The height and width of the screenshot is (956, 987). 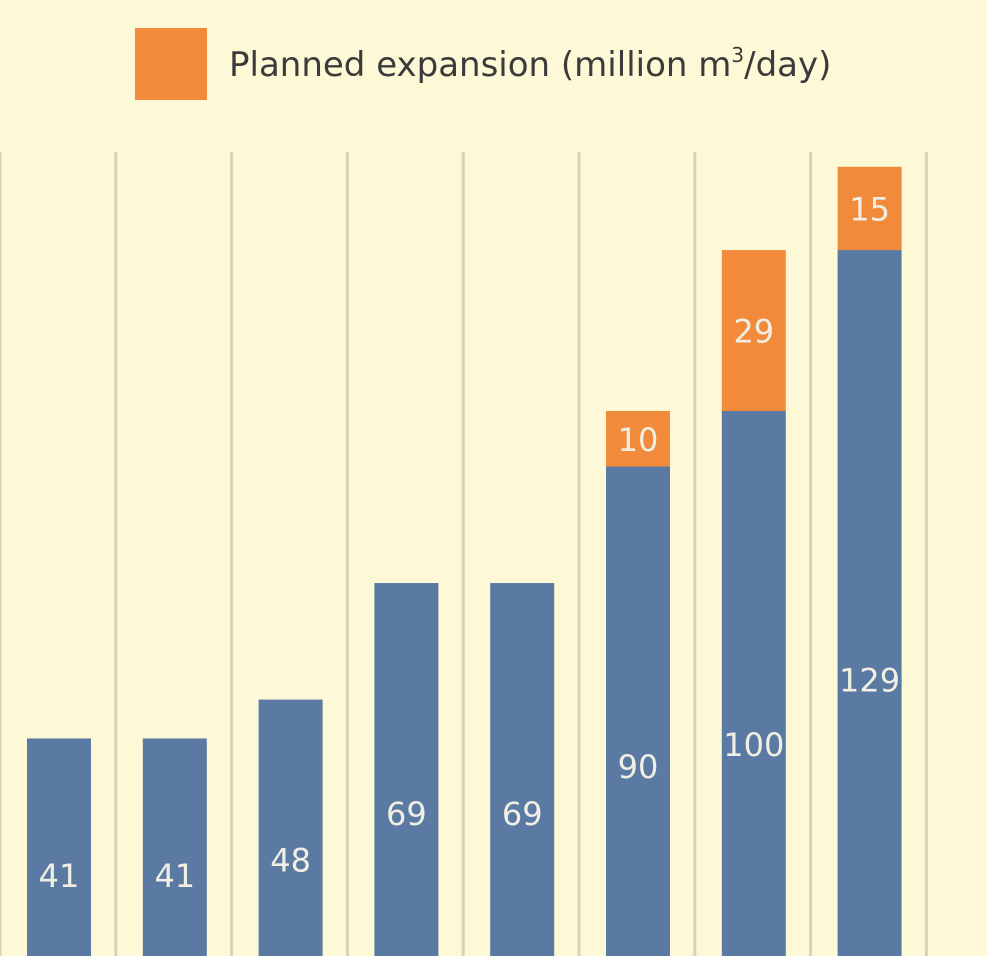 I want to click on bar-label-planned-5: 10, so click(x=638, y=440).